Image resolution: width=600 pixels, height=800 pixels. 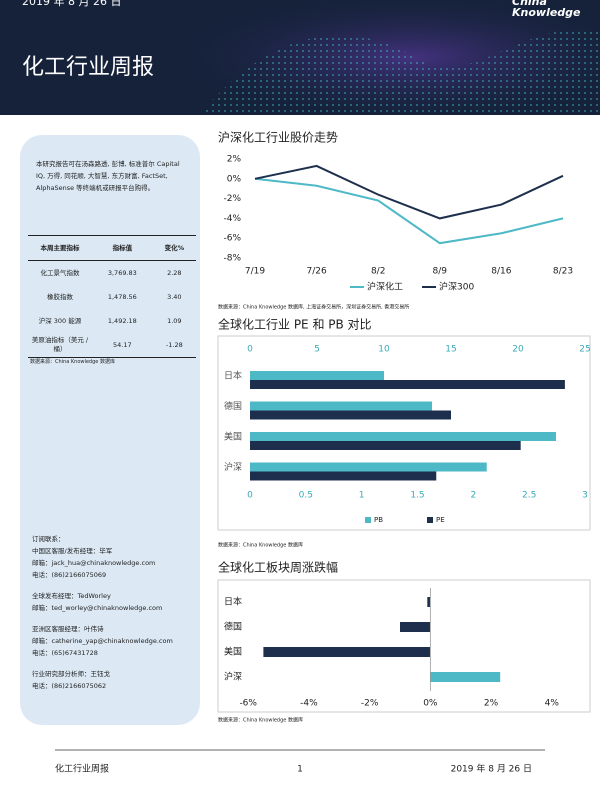 I want to click on x-tick-label: 2%, so click(x=491, y=704).